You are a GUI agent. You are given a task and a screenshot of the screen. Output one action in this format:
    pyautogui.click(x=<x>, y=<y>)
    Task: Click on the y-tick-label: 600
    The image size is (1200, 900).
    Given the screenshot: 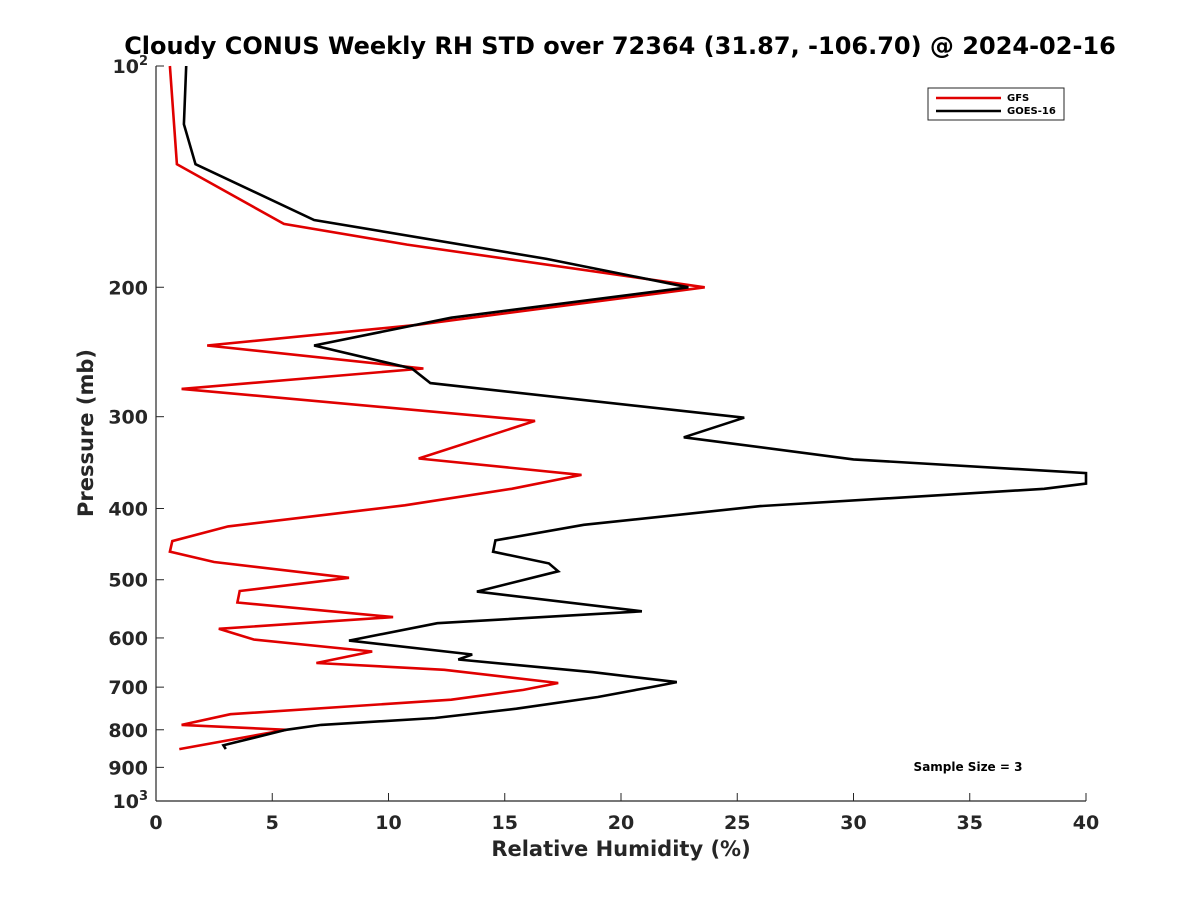 What is the action you would take?
    pyautogui.click(x=128, y=639)
    